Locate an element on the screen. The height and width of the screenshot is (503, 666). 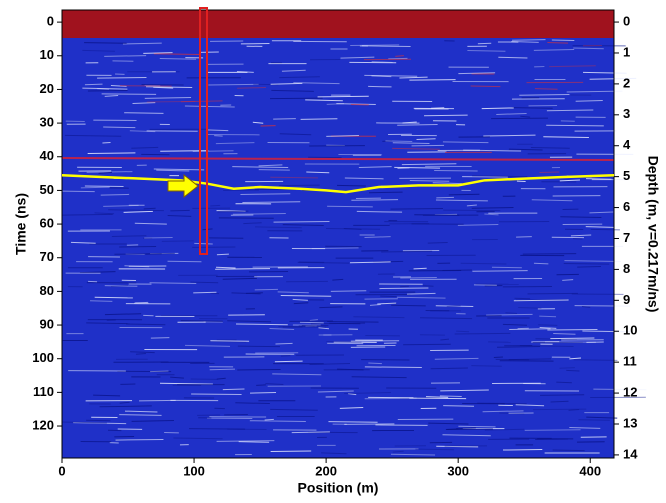
y-tick-label: 70 is located at coordinates (47, 256).